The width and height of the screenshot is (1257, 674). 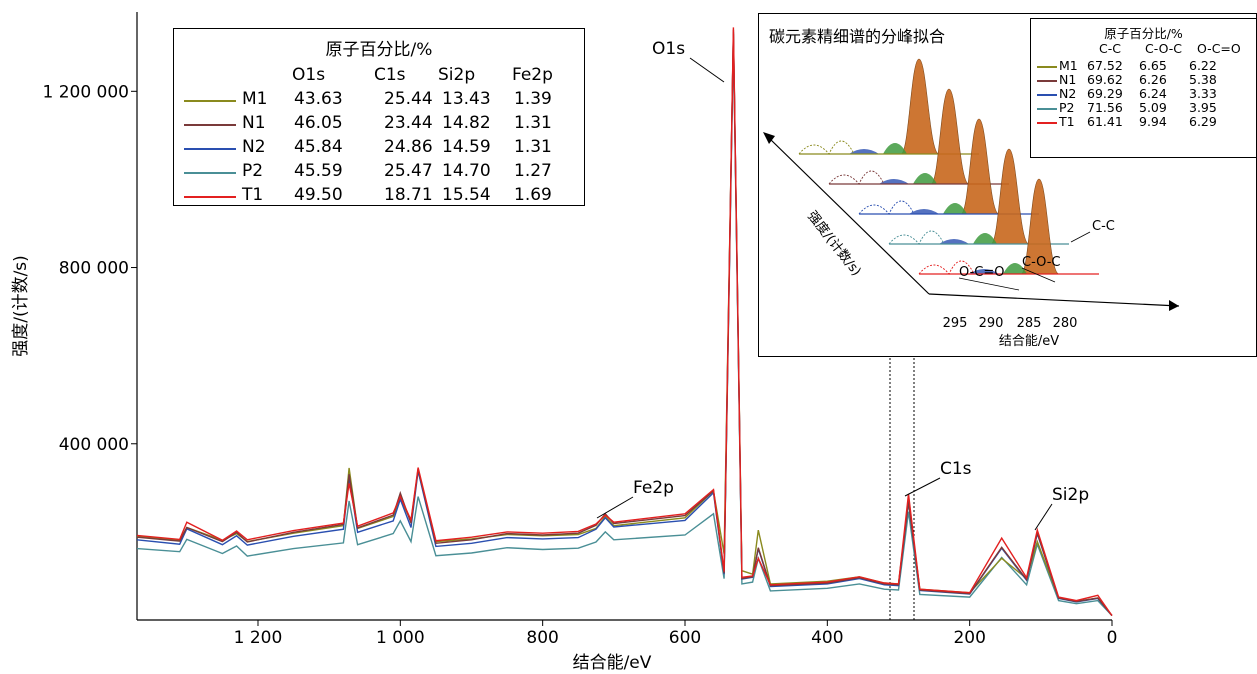 I want to click on legend-value: 14.59, so click(x=466, y=147).